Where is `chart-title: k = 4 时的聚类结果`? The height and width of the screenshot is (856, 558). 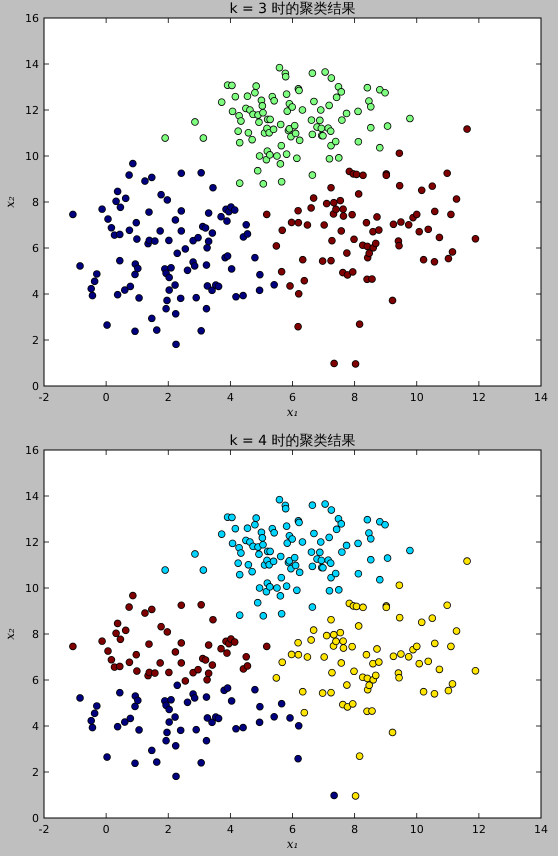
chart-title: k = 4 时的聚类结果 is located at coordinates (292, 441).